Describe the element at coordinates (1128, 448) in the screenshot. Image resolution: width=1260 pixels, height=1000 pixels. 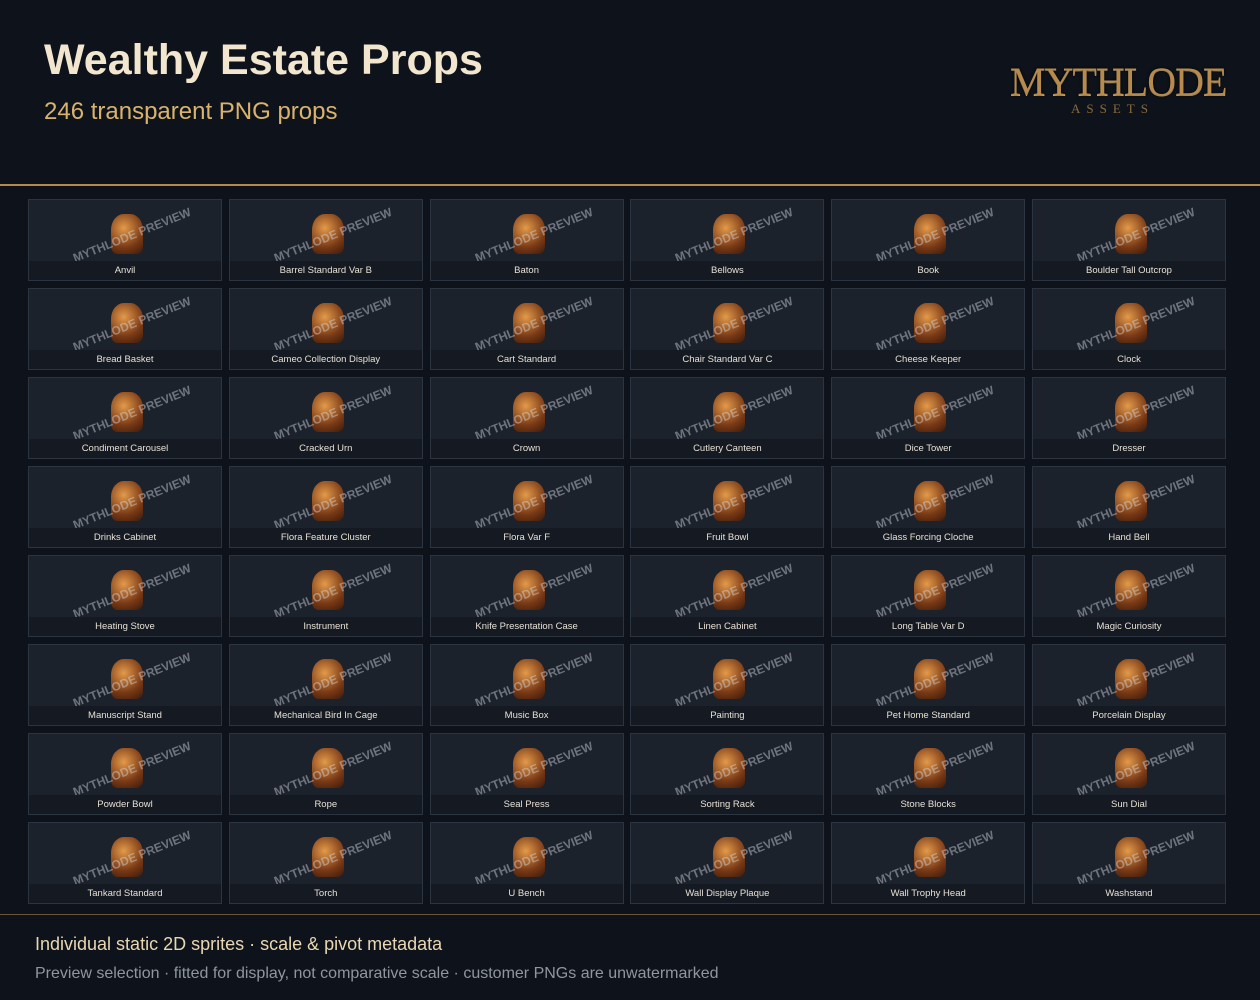
I see `prop-label: Dresser` at that location.